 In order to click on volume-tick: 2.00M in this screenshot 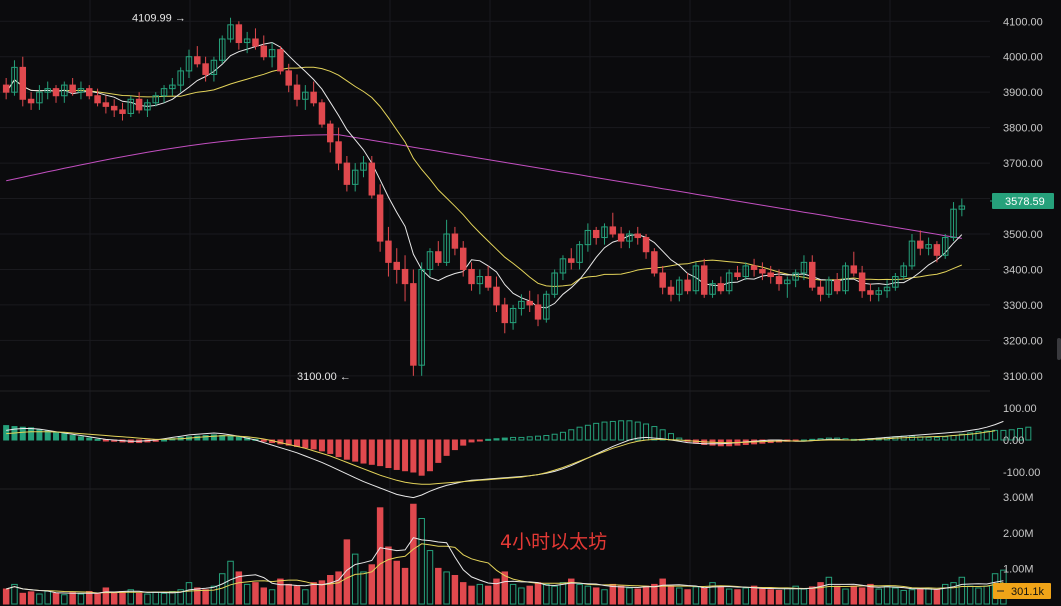, I will do `click(1018, 534)`.